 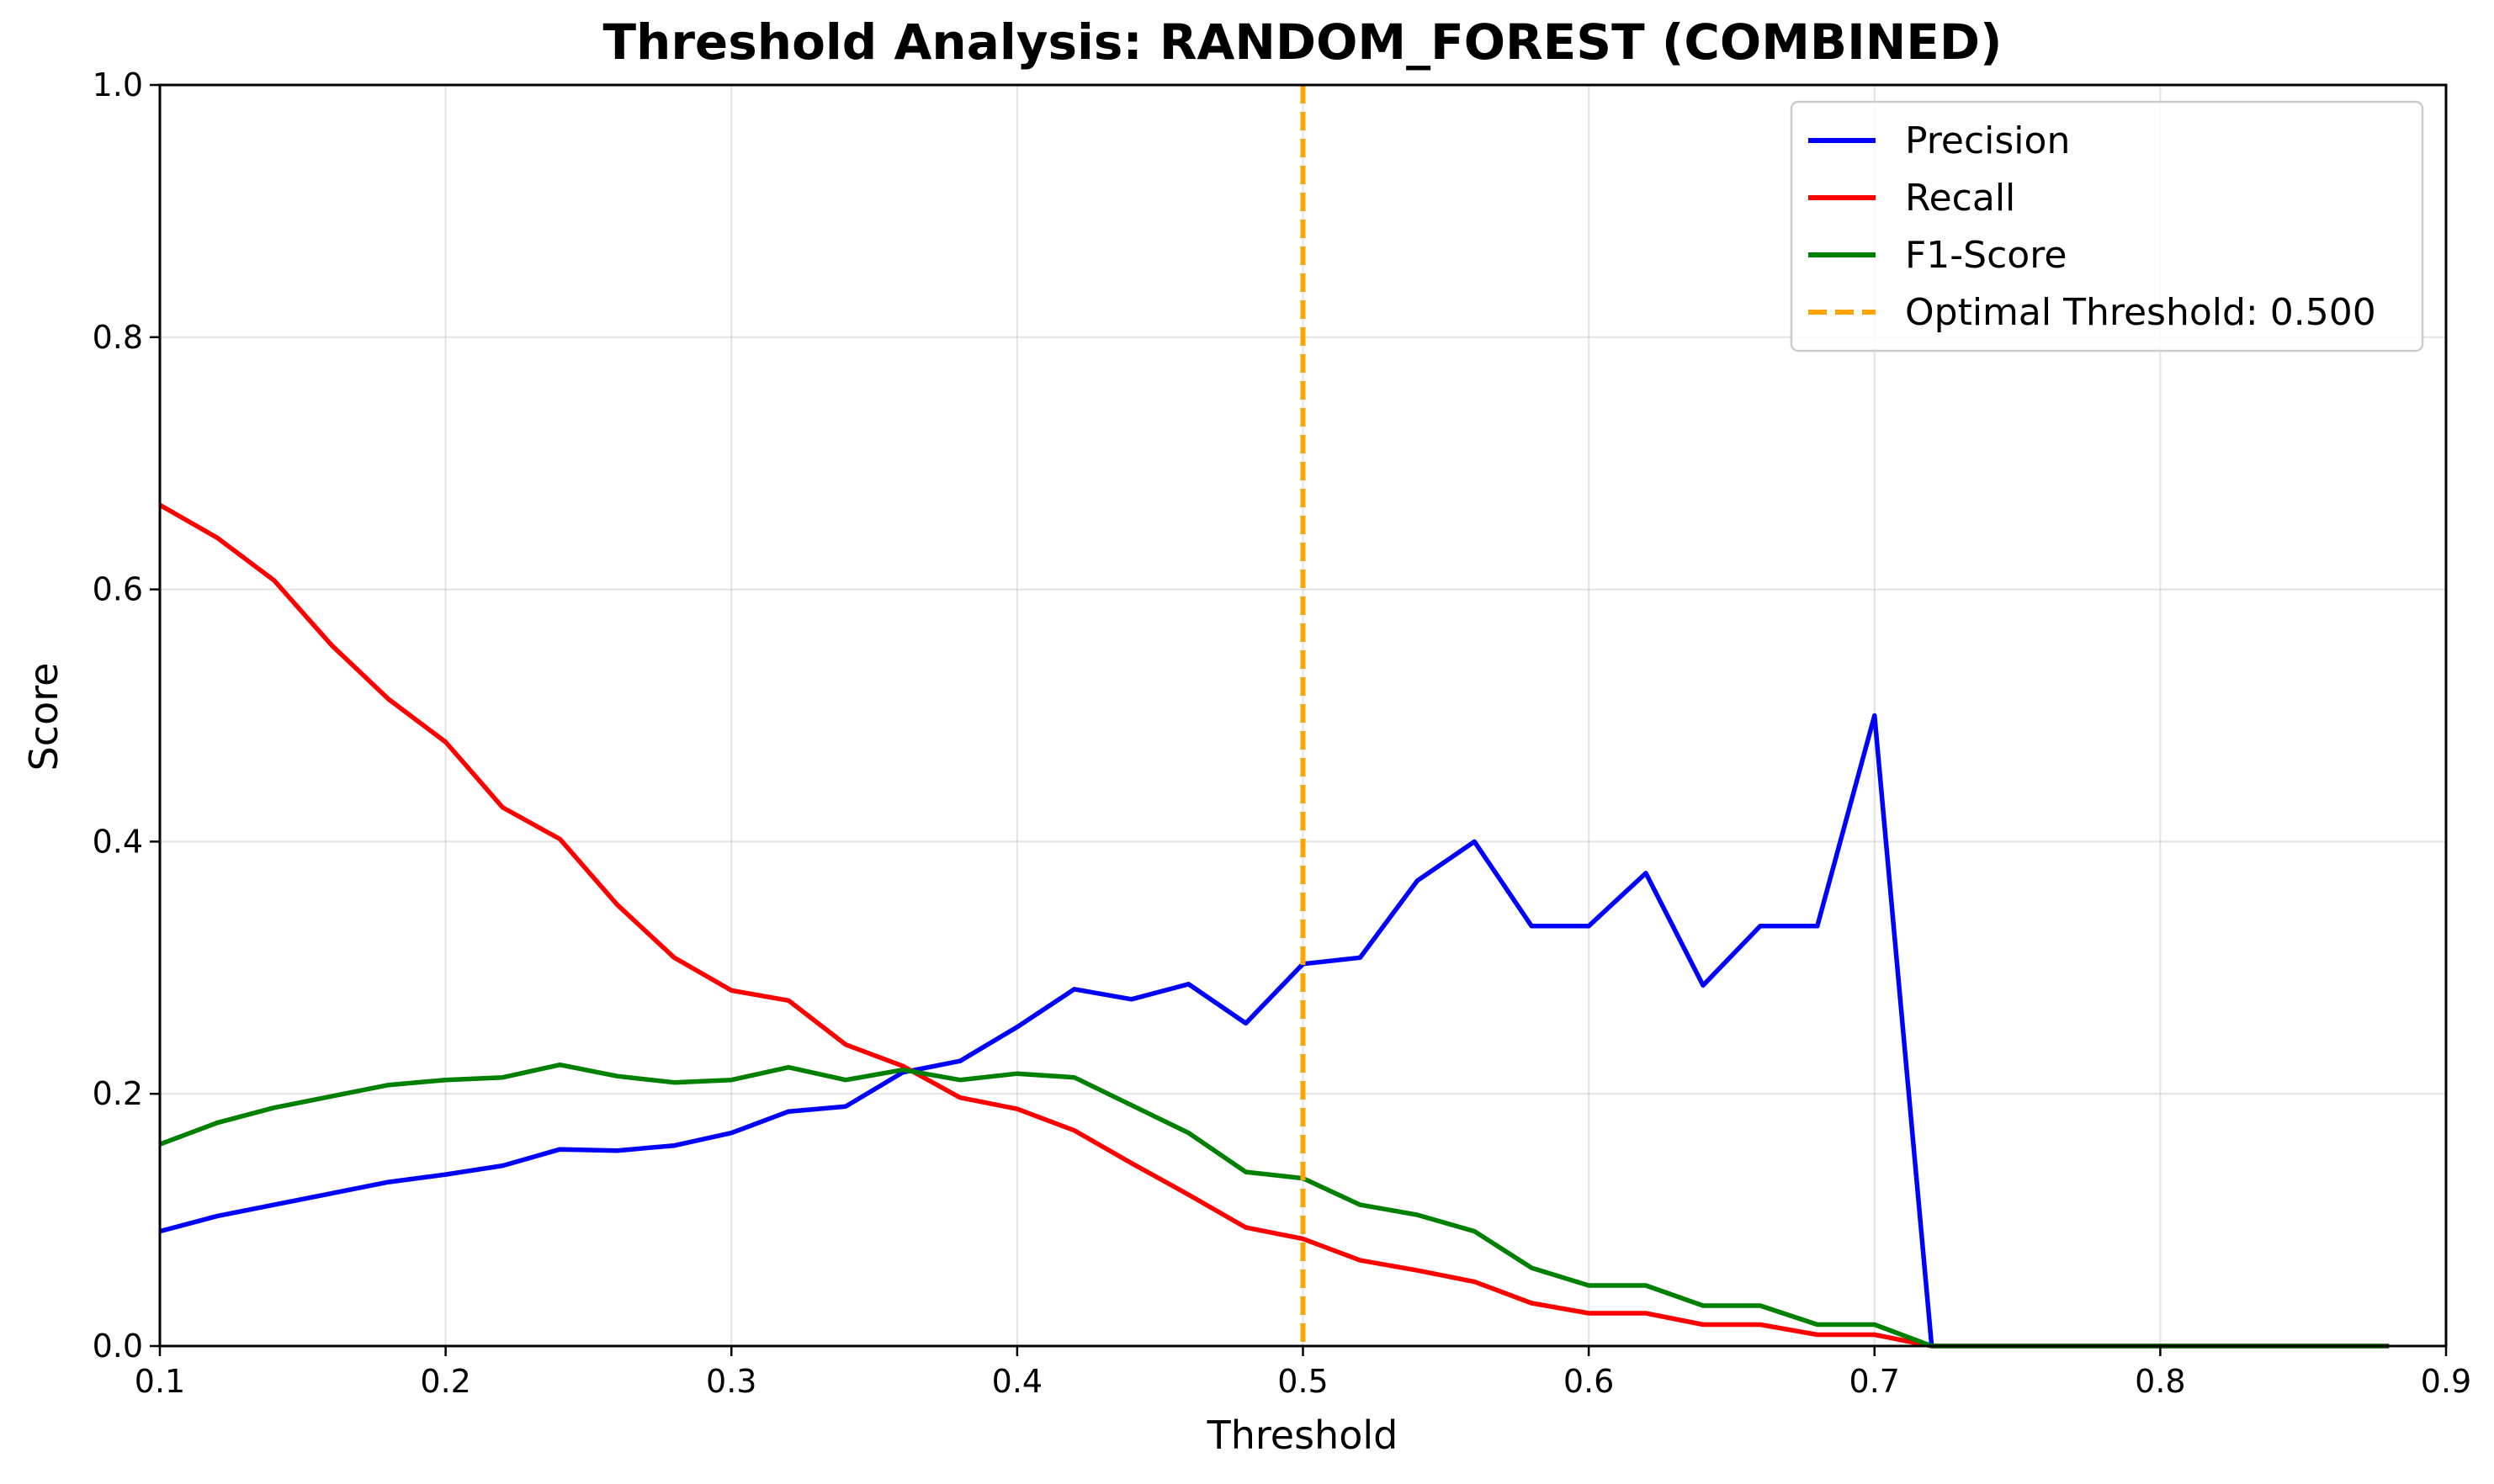 What do you see at coordinates (731, 1381) in the screenshot?
I see `x-tick-label: 0.3` at bounding box center [731, 1381].